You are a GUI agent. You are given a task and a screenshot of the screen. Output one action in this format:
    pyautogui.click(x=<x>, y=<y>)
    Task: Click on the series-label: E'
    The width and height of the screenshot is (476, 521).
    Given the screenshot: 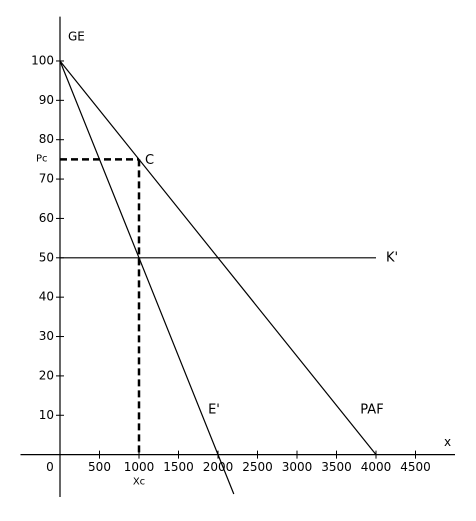 What is the action you would take?
    pyautogui.click(x=214, y=410)
    